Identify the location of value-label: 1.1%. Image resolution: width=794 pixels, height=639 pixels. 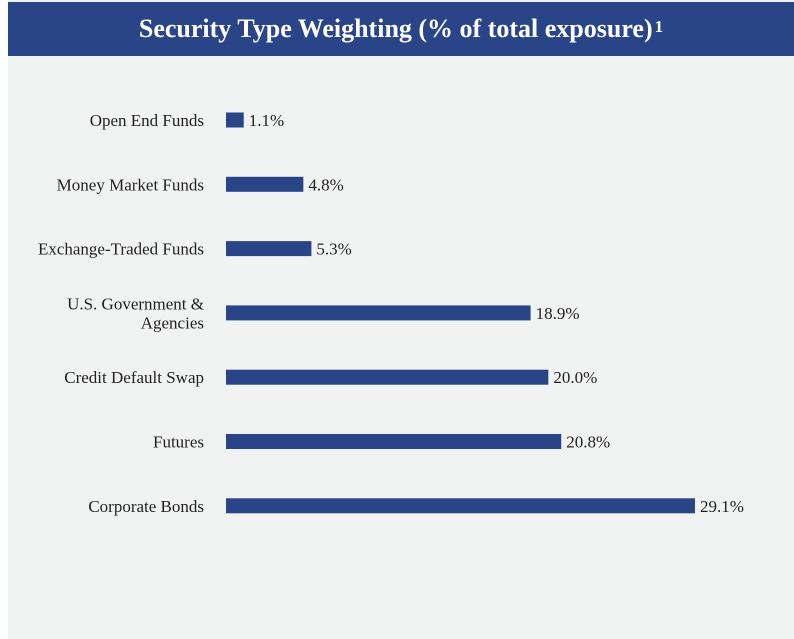
(266, 120).